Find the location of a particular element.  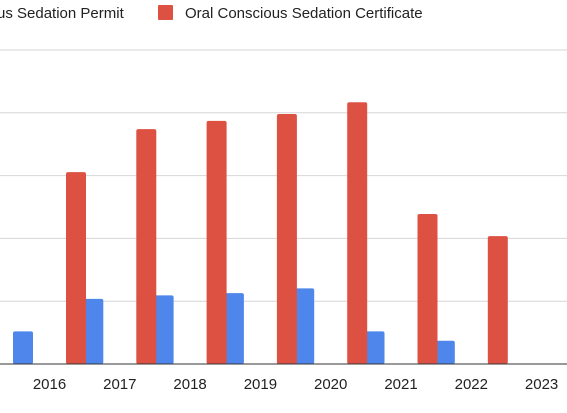

bar-series-2-2018 is located at coordinates (216, 242).